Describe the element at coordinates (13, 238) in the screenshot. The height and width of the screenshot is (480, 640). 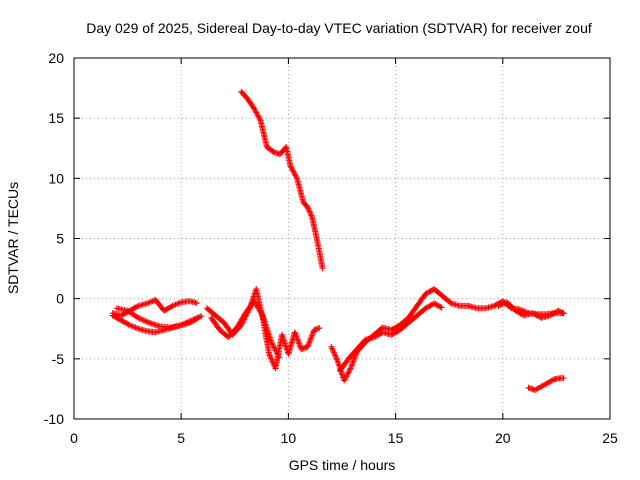
I see `y-axis-label: SDTVAR / TECUs` at that location.